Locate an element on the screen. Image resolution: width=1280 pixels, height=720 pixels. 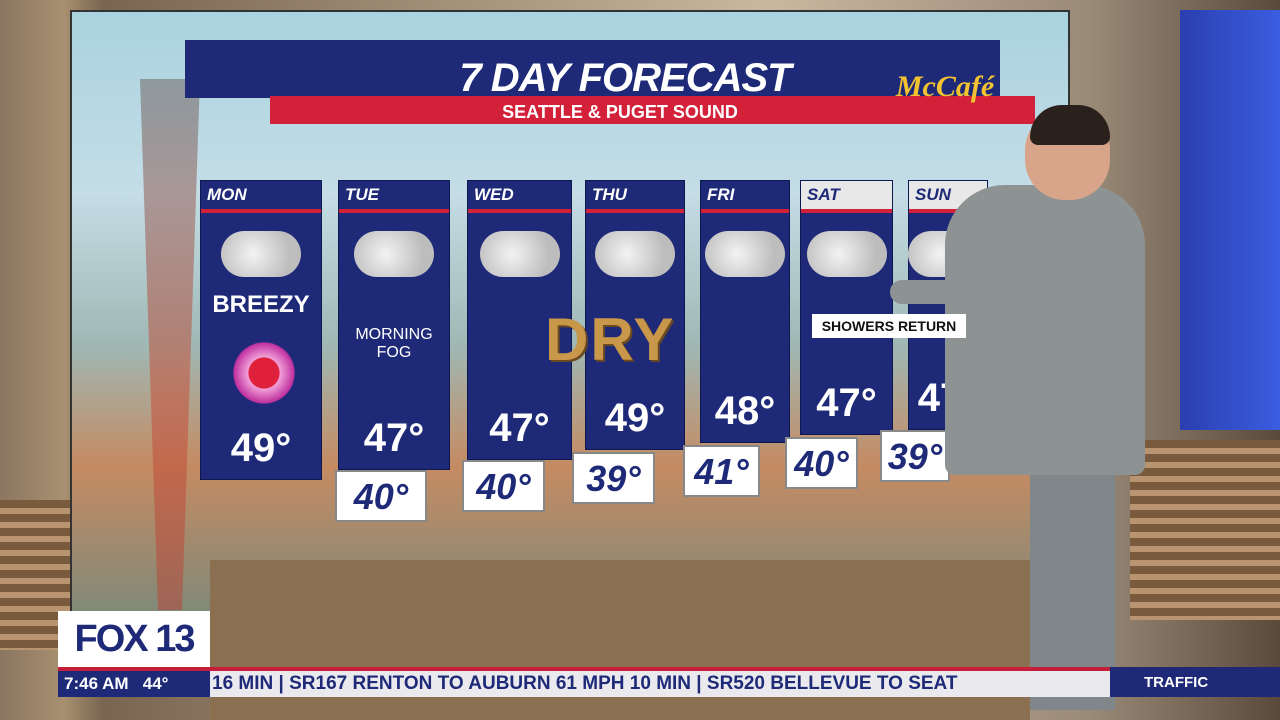
time-temp-box: 7:46 AM 44° is located at coordinates (134, 684).